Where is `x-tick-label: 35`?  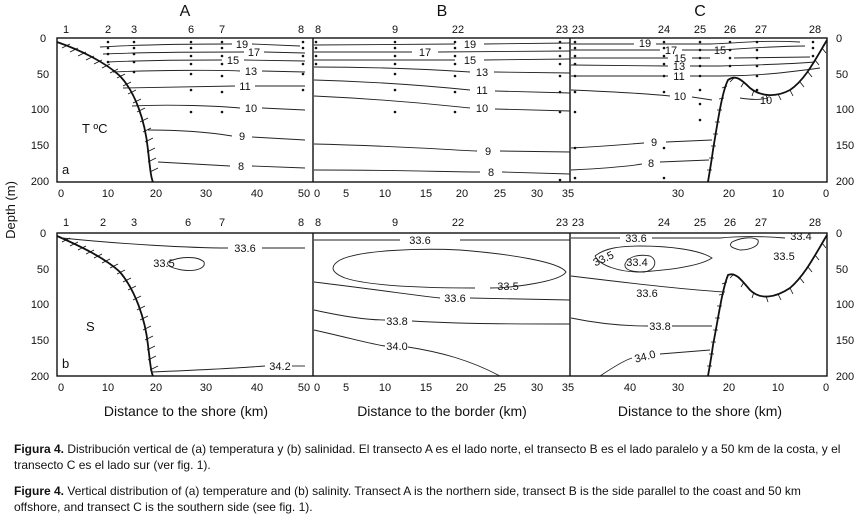
x-tick-label: 35 is located at coordinates (568, 388).